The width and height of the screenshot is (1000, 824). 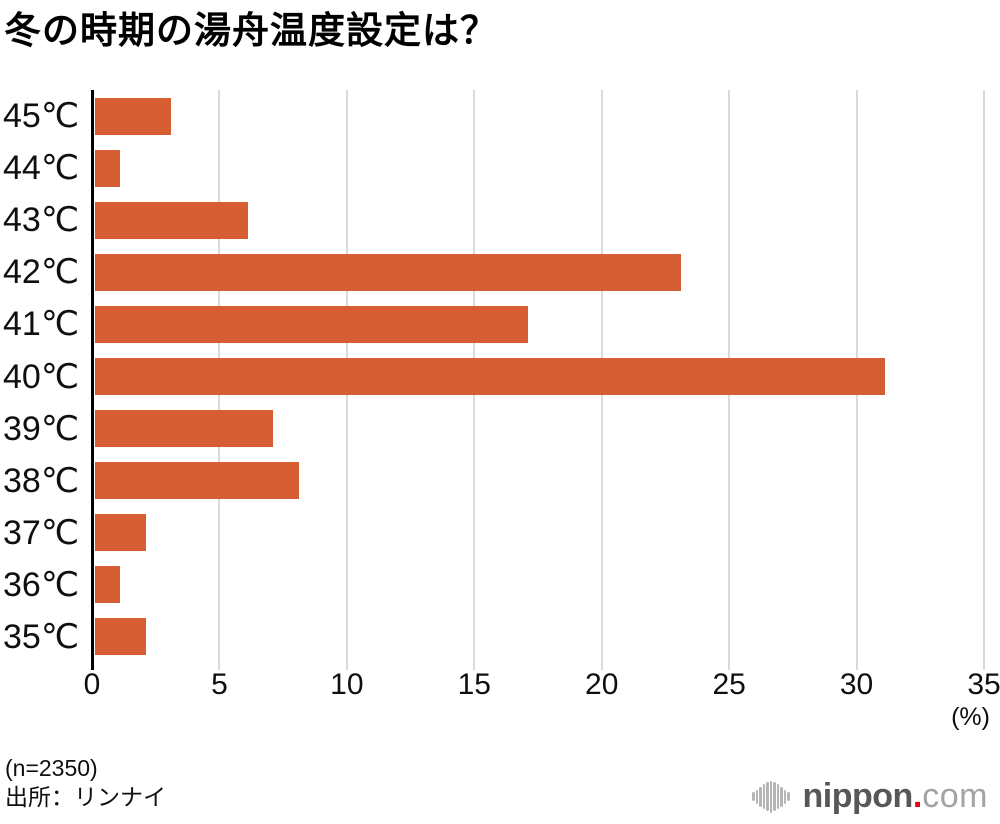 What do you see at coordinates (602, 684) in the screenshot?
I see `x-axis-tick-label: 20` at bounding box center [602, 684].